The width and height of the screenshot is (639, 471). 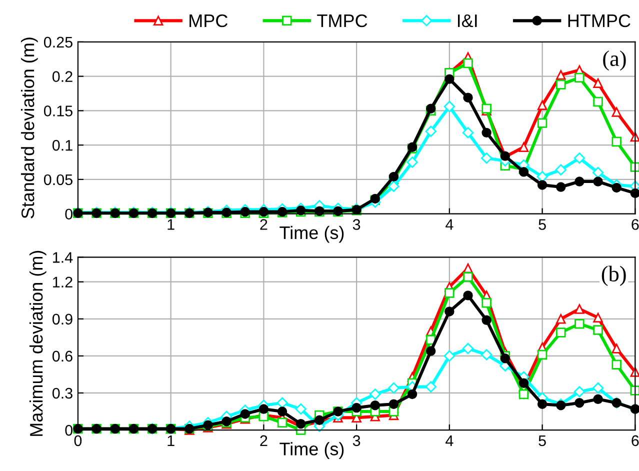 I want to click on y-axis-title: Maximum deviation (m), so click(x=37, y=343).